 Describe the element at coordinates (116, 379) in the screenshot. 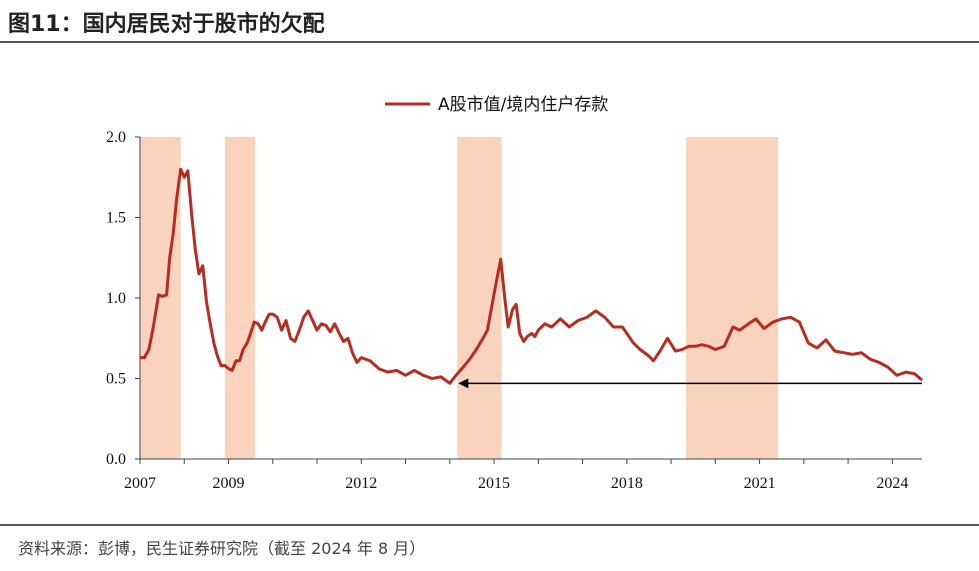

I see `y-tick-label: 0.5` at that location.